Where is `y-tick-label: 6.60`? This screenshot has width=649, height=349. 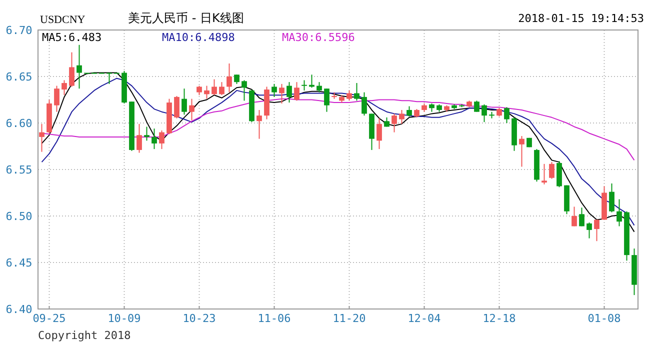
y-tick-label: 6.60 is located at coordinates (19, 123).